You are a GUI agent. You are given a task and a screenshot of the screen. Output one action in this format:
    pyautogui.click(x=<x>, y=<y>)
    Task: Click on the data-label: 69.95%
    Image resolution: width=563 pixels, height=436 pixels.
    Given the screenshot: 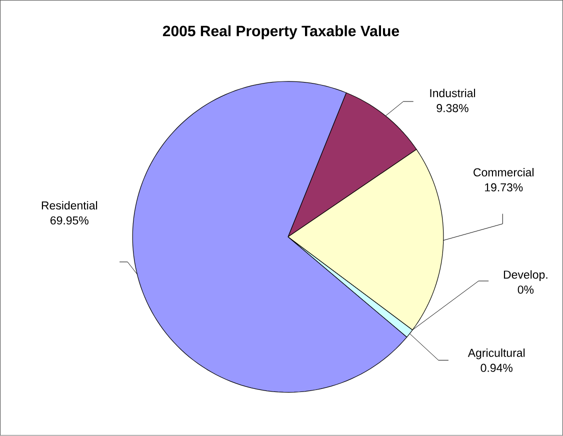 What is the action you would take?
    pyautogui.click(x=69, y=220)
    